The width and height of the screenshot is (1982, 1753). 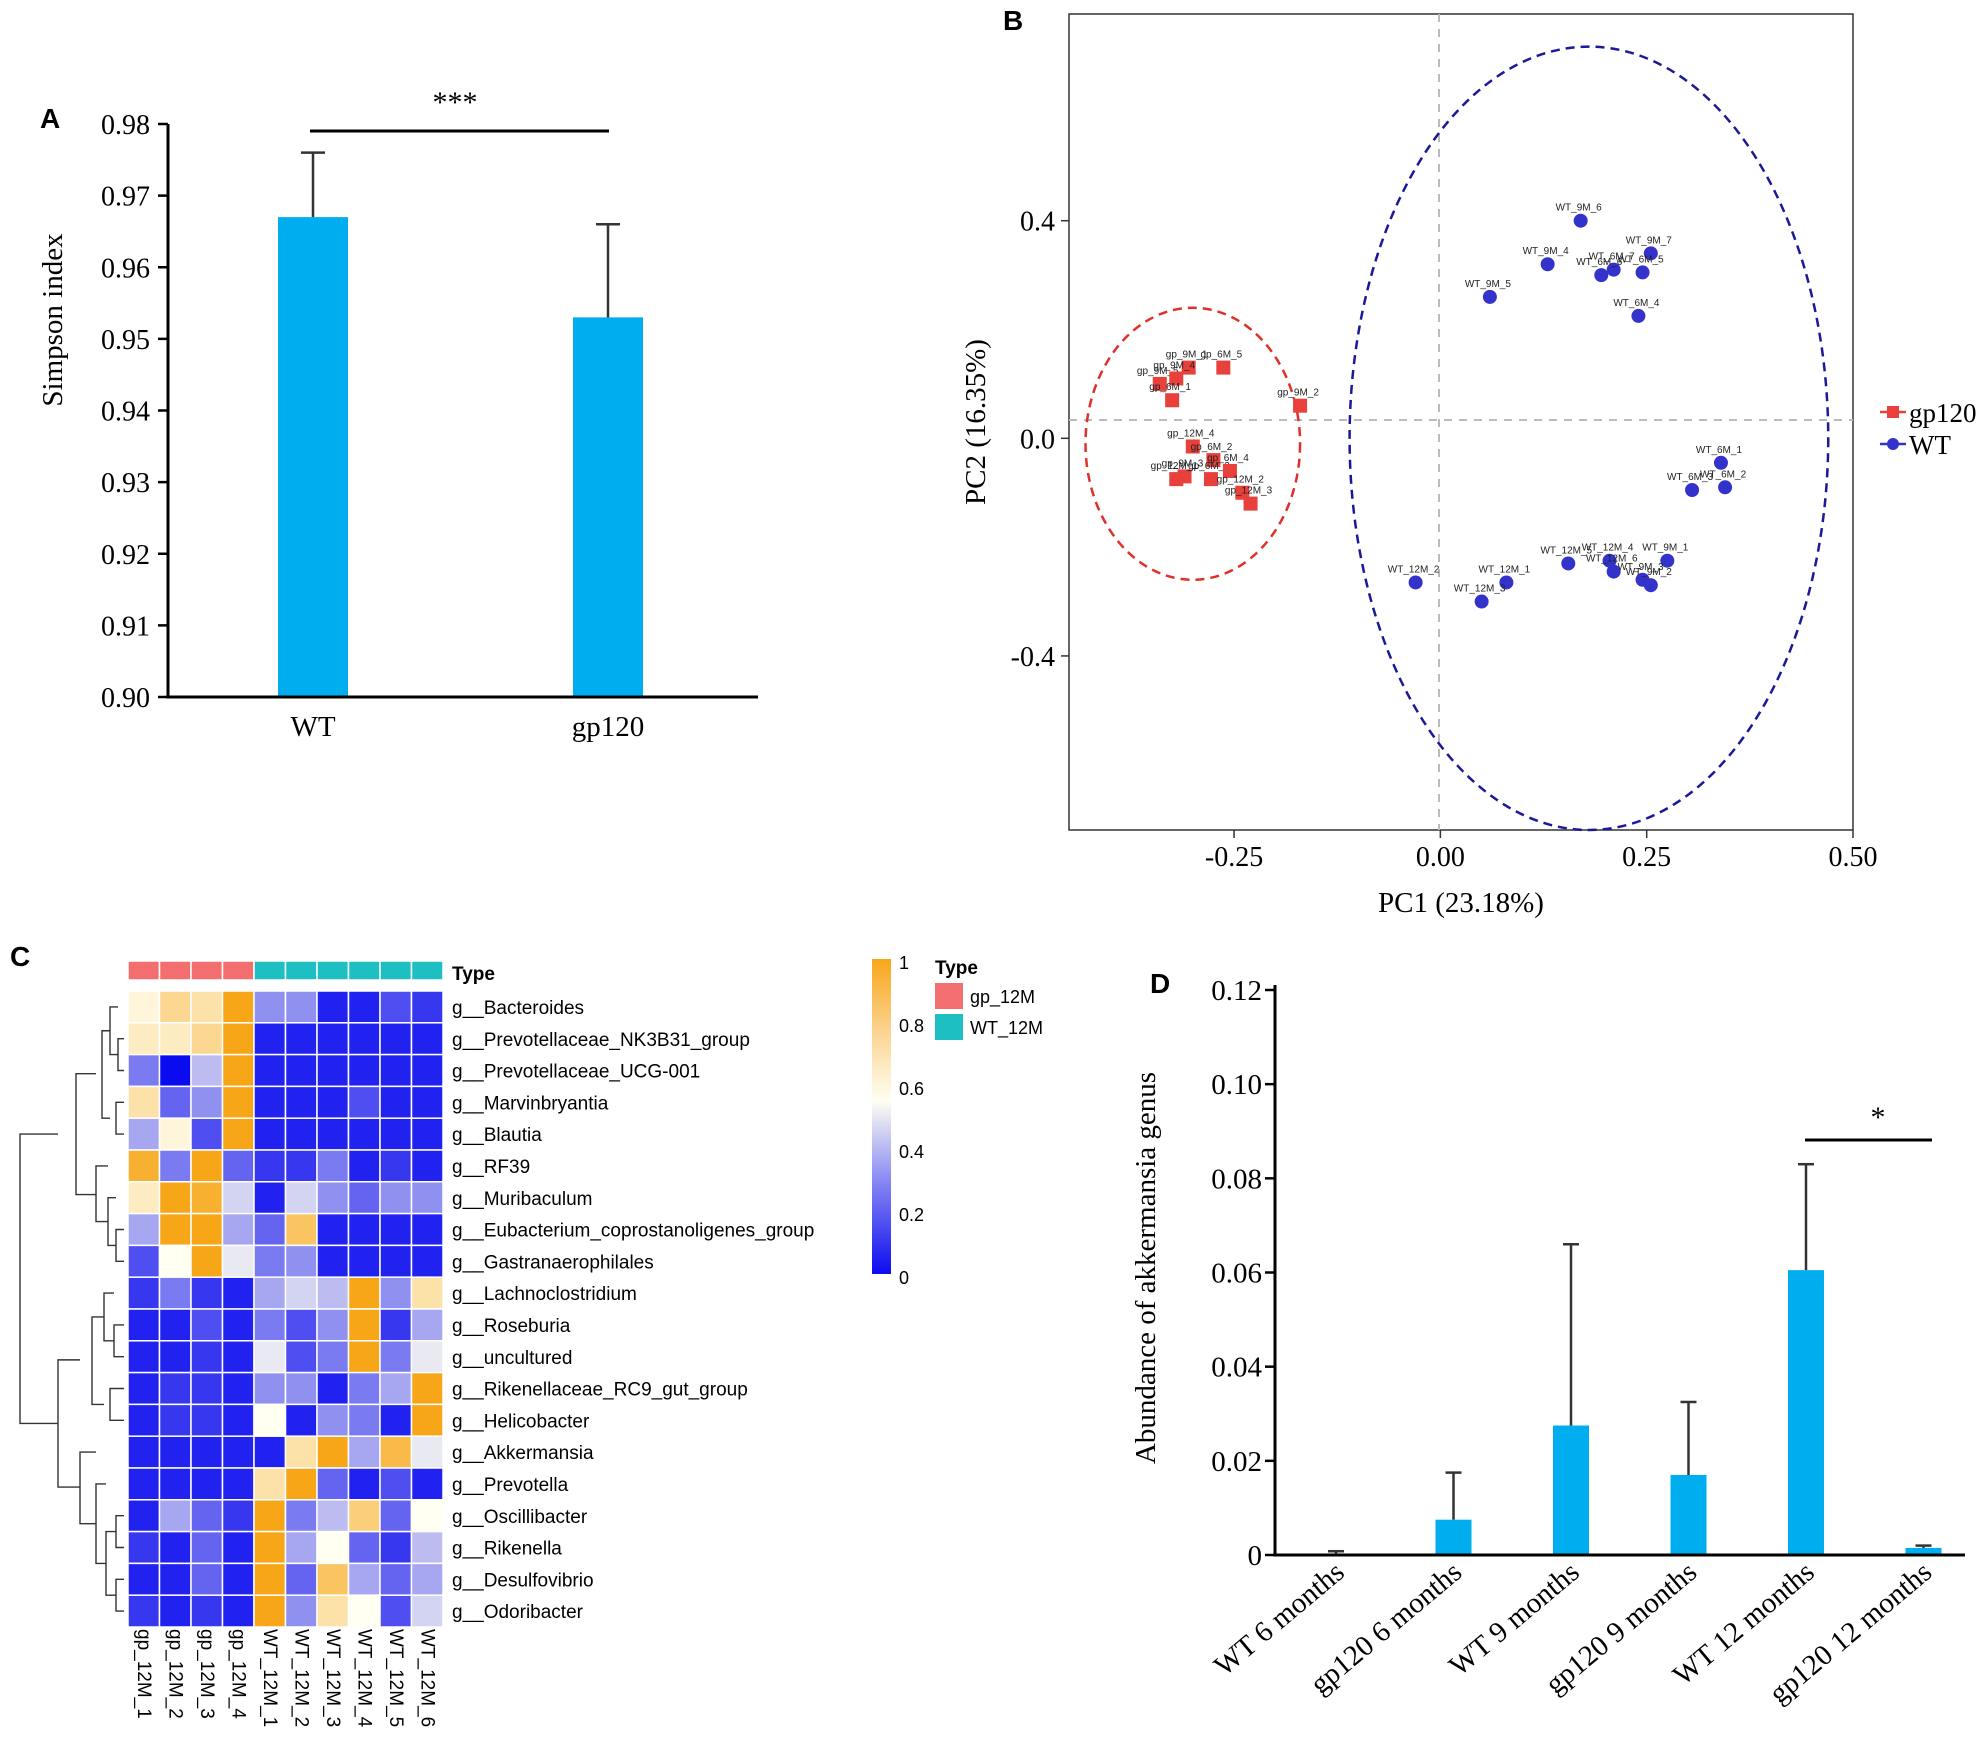 What do you see at coordinates (1187, 355) in the screenshot?
I see `panel-b-point-label: gp_9M_1` at bounding box center [1187, 355].